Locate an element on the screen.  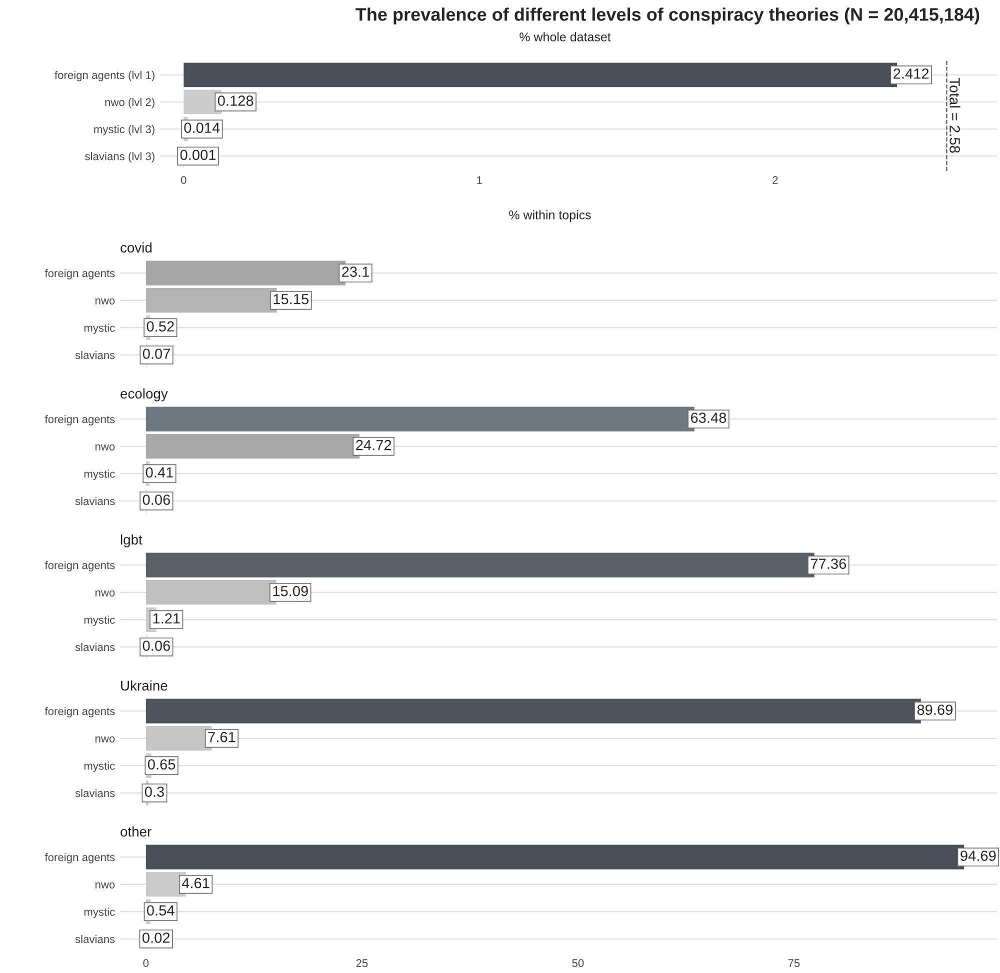
x-tick-label: 25 is located at coordinates (362, 963).